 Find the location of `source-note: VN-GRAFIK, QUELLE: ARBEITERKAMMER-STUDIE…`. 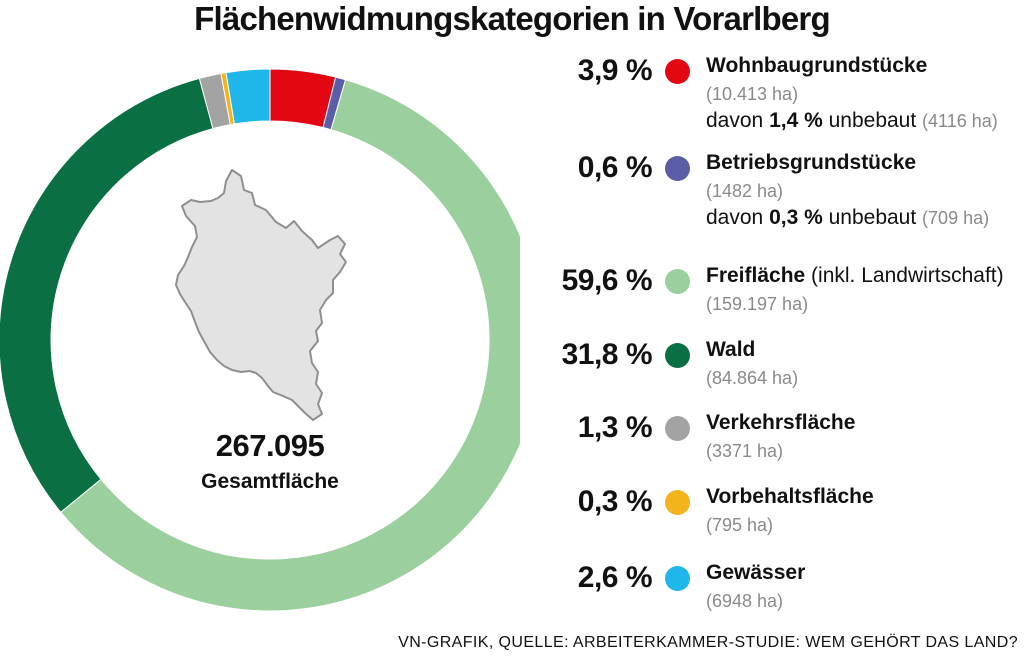

source-note: VN-GRAFIK, QUELLE: ARBEITERKAMMER-STUDIE… is located at coordinates (708, 642).